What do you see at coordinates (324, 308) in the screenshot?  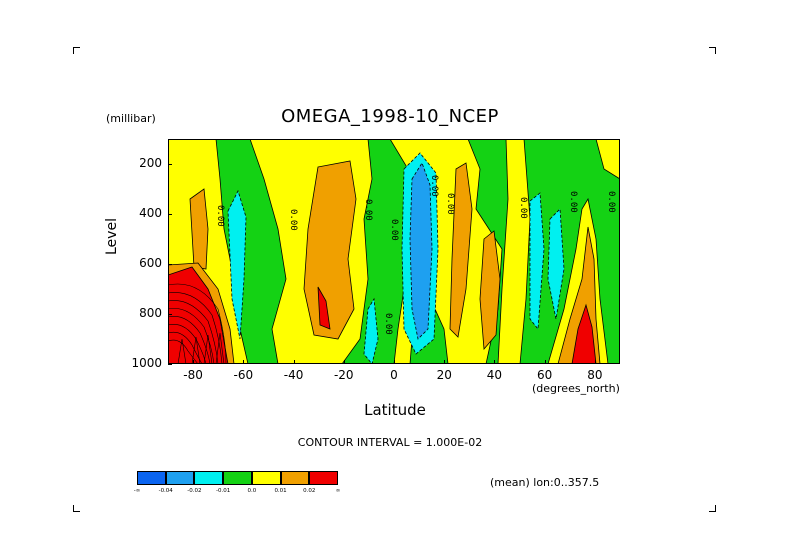 I see `region-red-southern-subtropics` at bounding box center [324, 308].